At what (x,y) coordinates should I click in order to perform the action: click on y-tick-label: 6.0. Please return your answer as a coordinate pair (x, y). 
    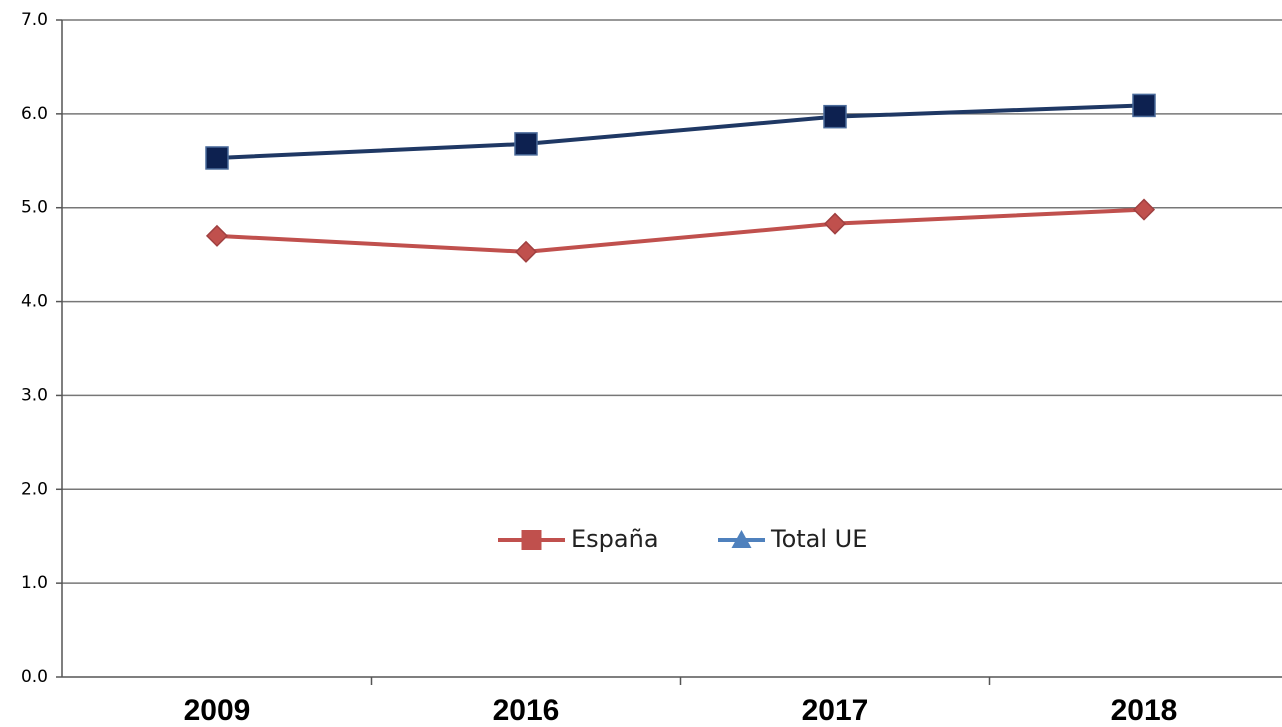
    Looking at the image, I should click on (34, 114).